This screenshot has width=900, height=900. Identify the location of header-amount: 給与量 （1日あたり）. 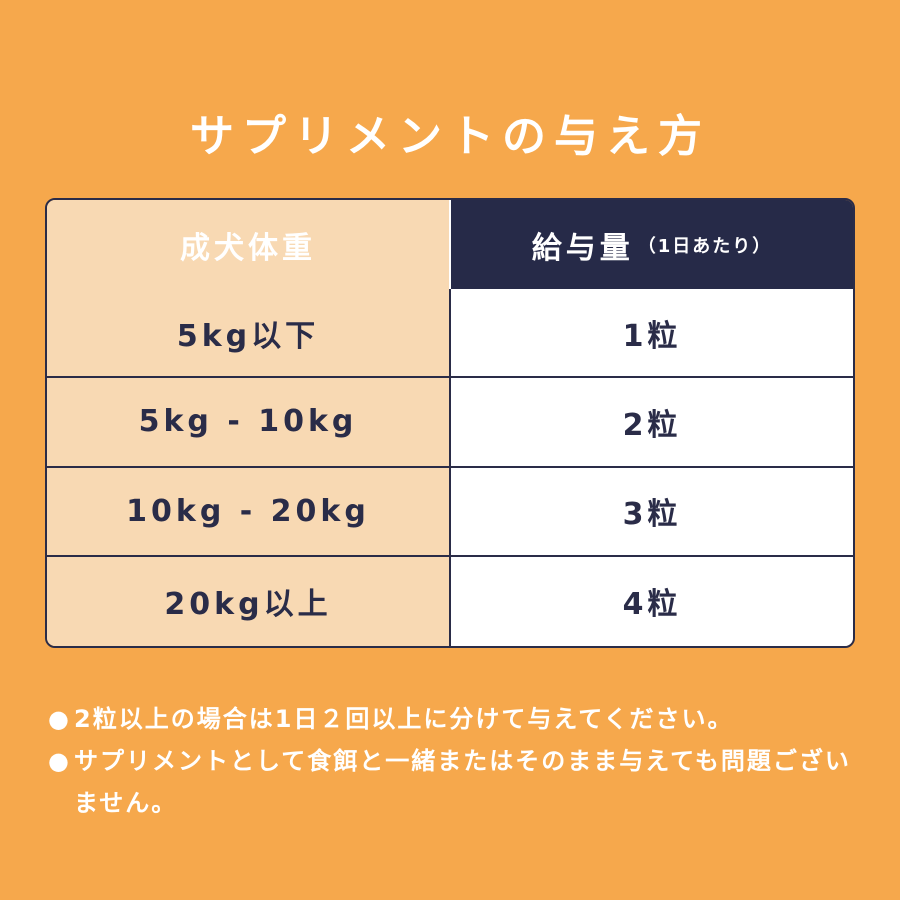
(652, 244).